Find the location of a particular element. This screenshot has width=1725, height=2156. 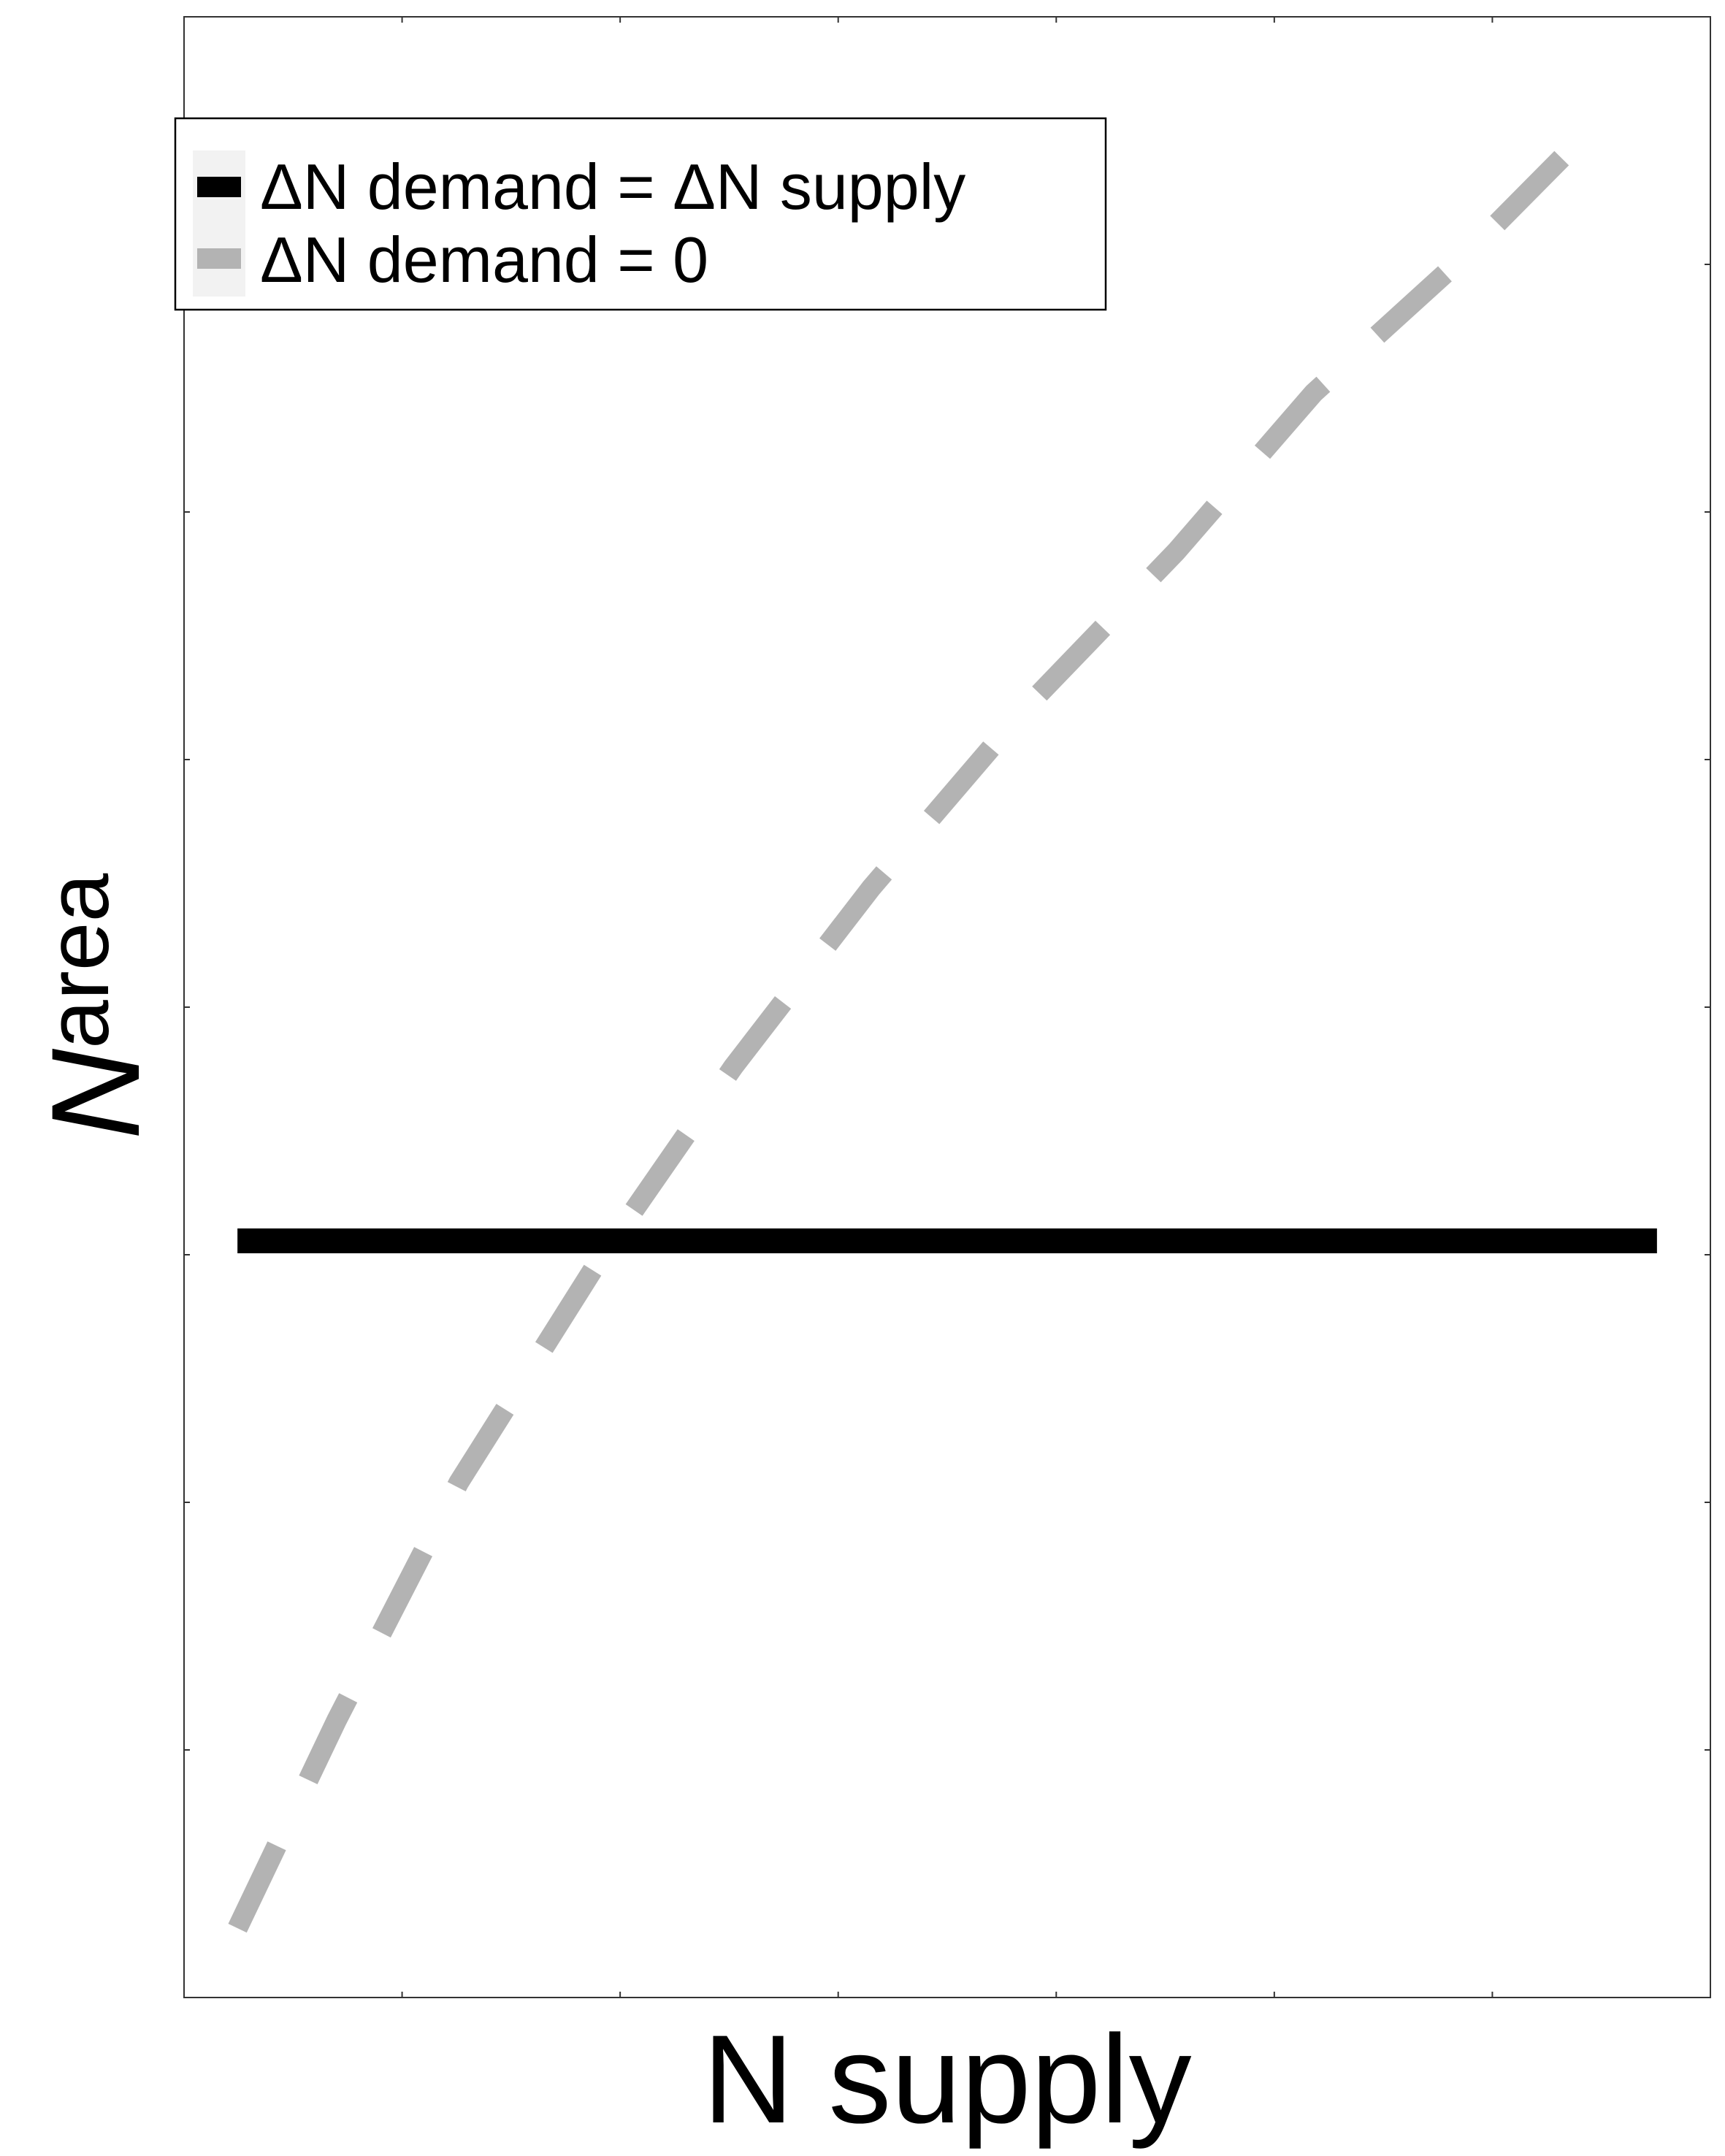

x-axis-title: N supply is located at coordinates (947, 2079).